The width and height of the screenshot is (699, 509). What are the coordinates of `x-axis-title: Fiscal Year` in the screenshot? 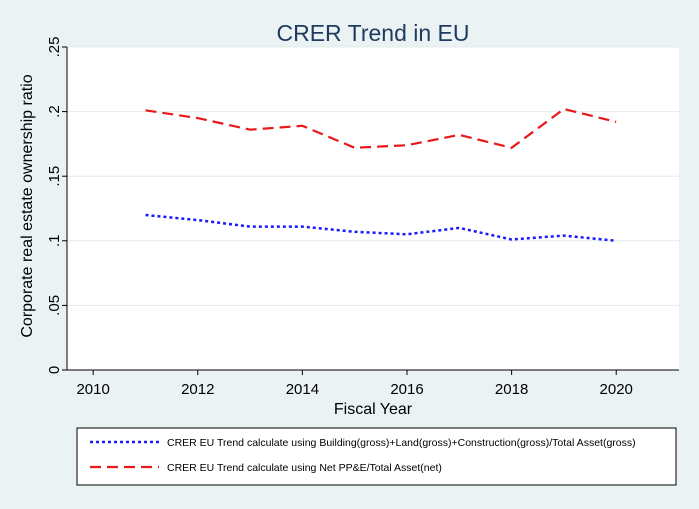 It's located at (373, 409).